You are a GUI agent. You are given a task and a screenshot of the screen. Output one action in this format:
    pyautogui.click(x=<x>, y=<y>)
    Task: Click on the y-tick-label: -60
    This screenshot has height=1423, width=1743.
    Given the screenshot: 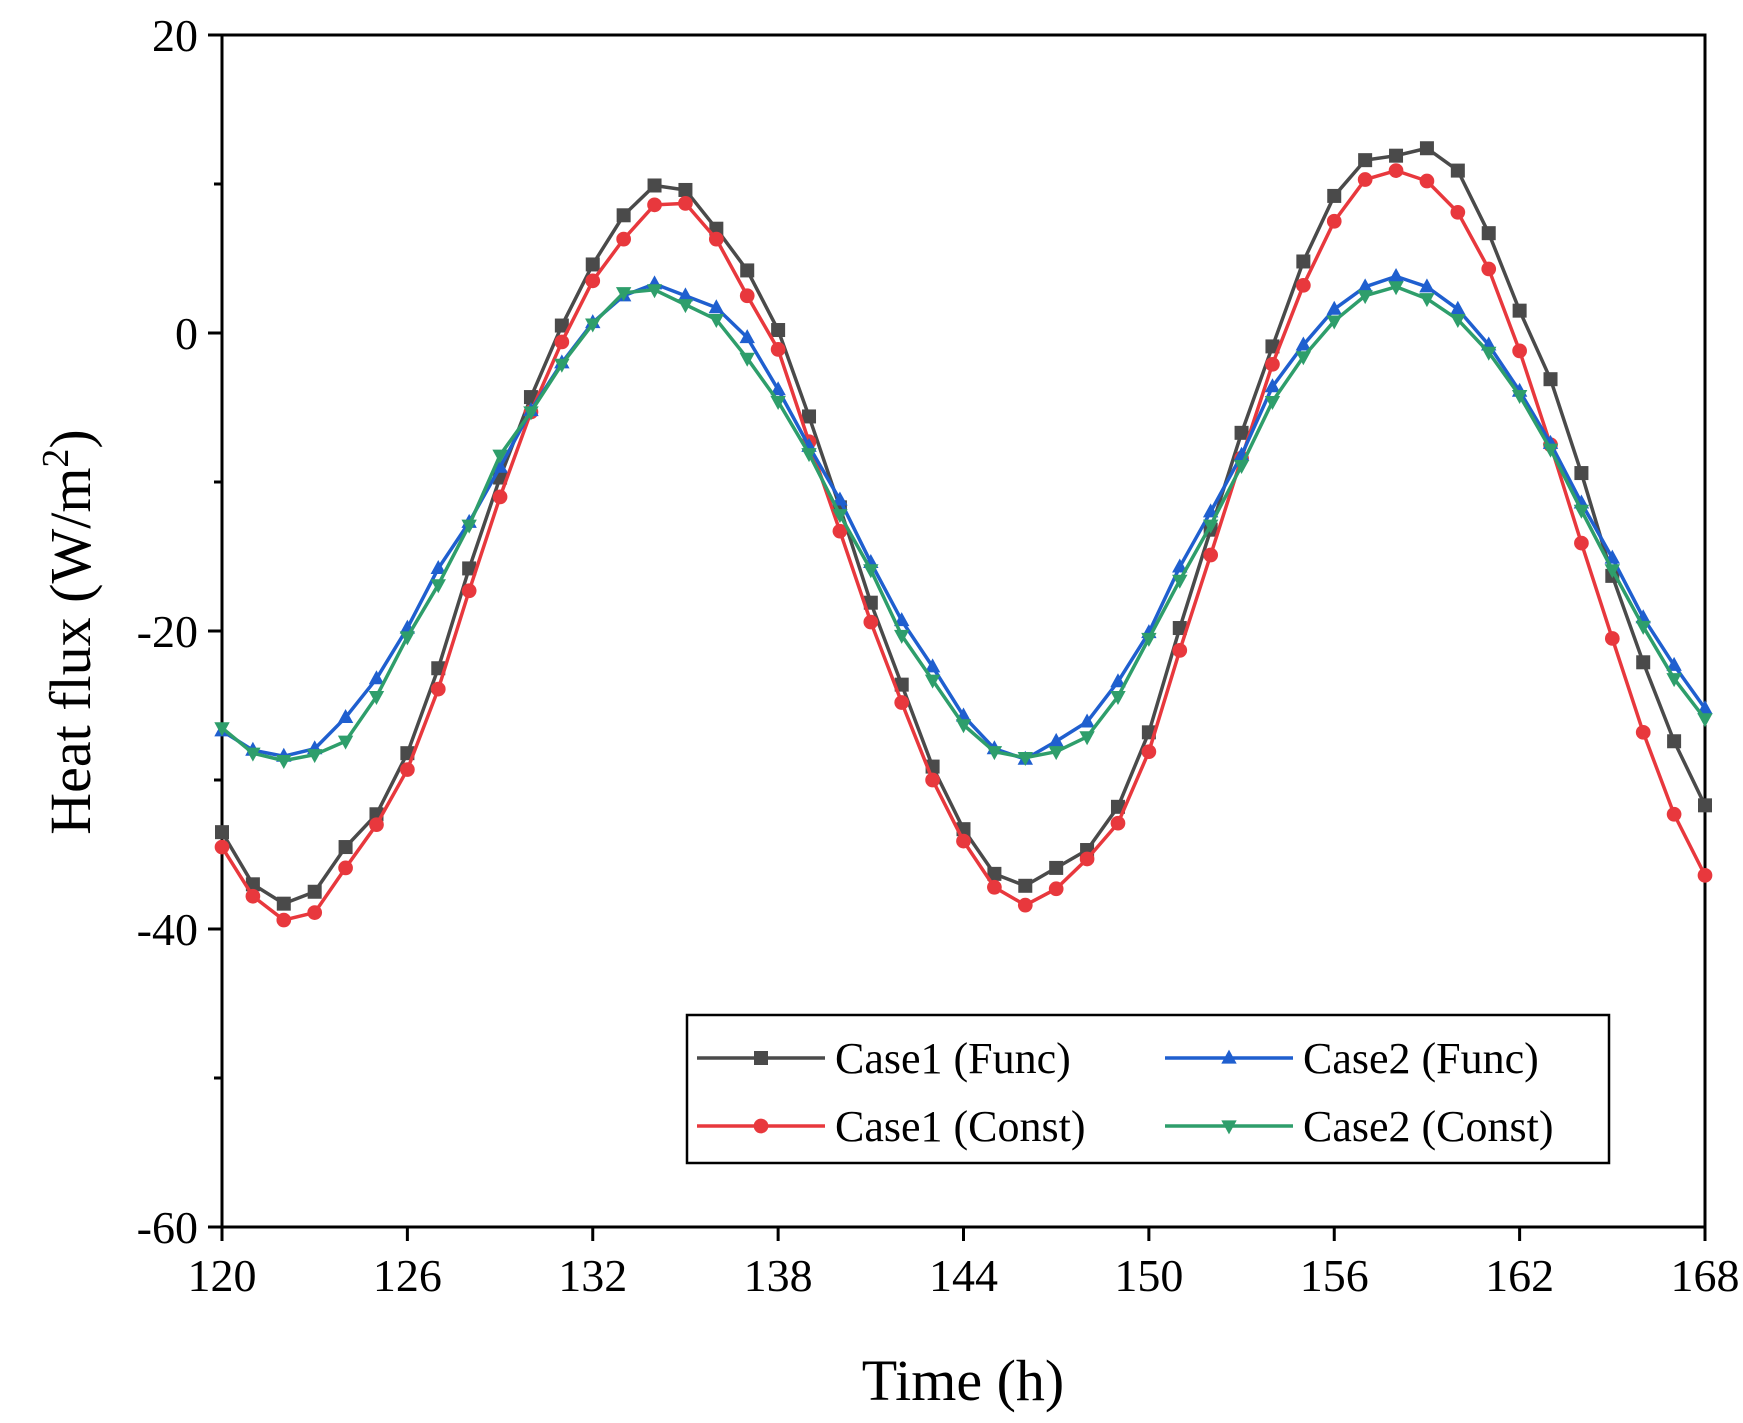 What is the action you would take?
    pyautogui.click(x=167, y=1227)
    